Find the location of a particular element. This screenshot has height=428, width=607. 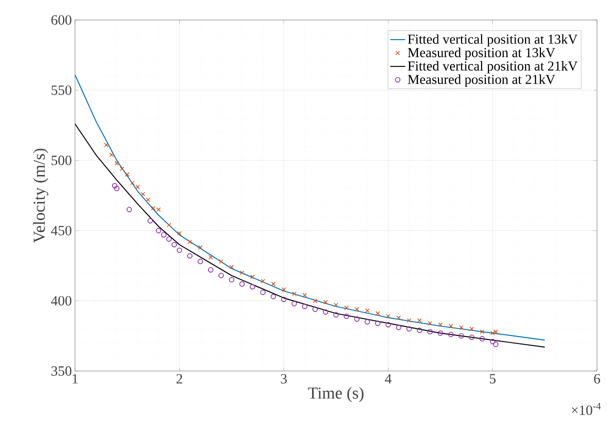

x-tick-label: 4 is located at coordinates (388, 379).